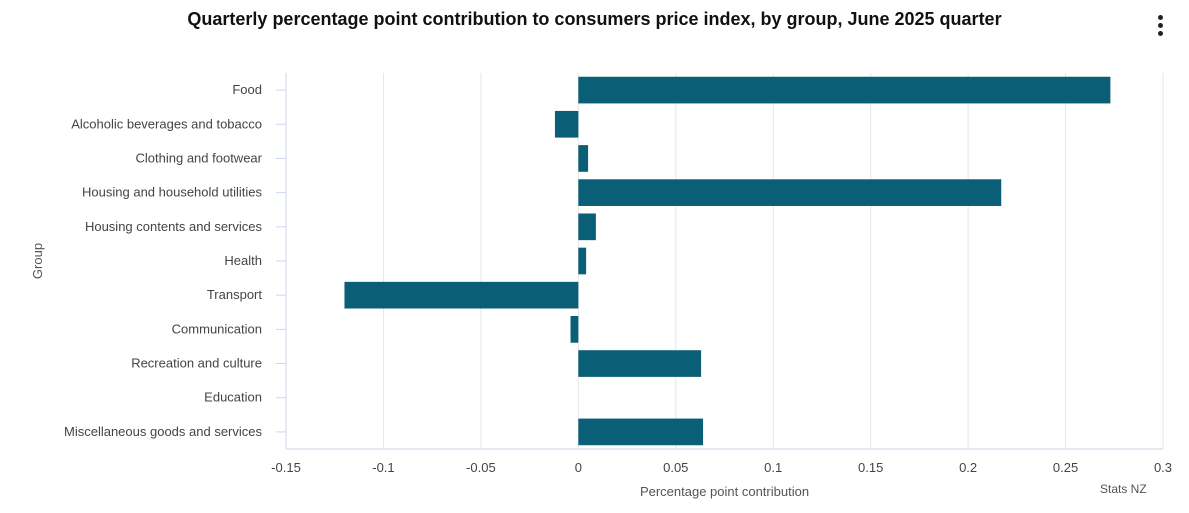  I want to click on chart-menu-button, so click(1160, 26).